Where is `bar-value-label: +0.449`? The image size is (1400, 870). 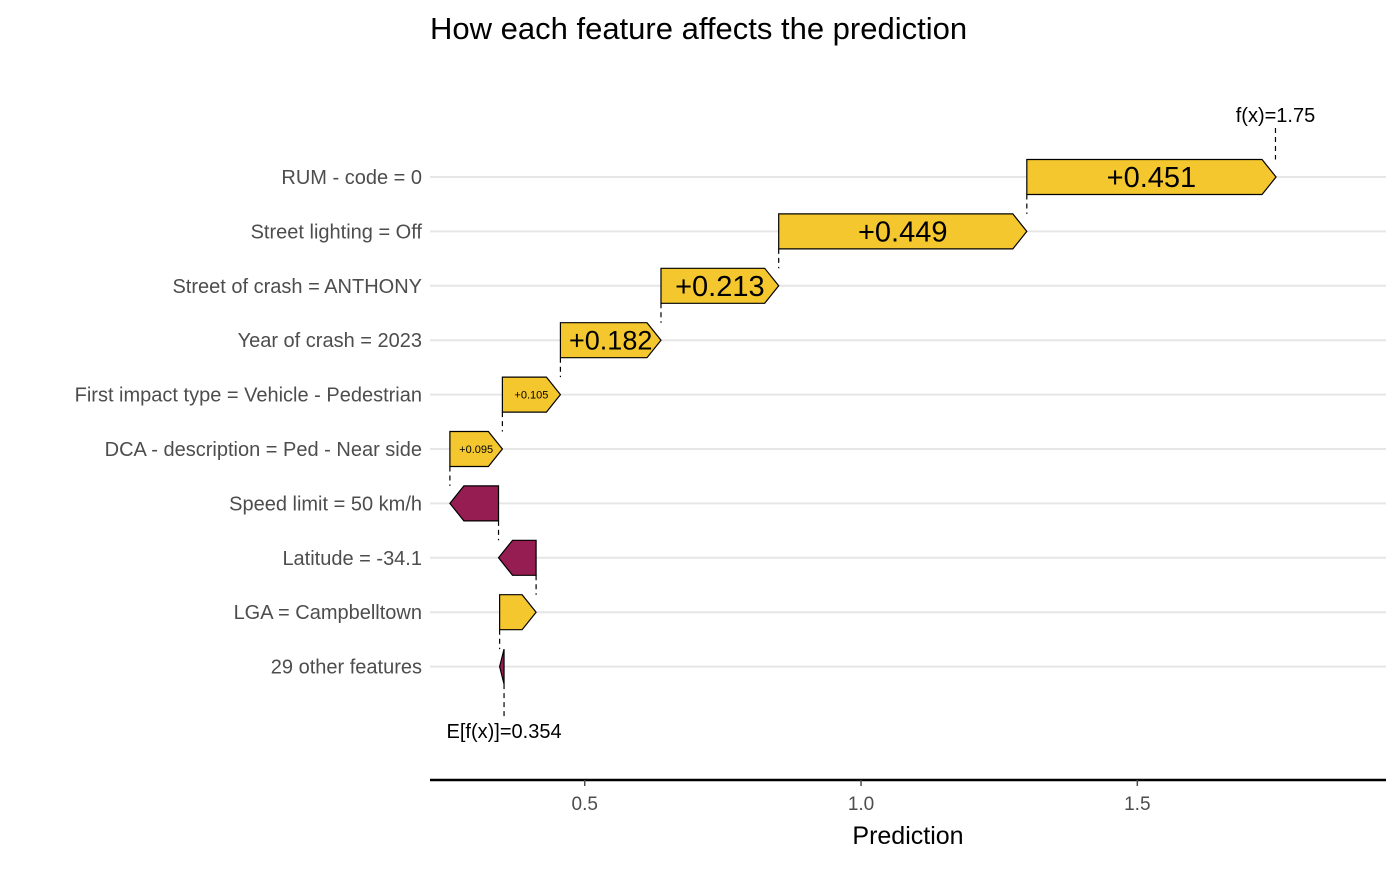 bar-value-label: +0.449 is located at coordinates (903, 233).